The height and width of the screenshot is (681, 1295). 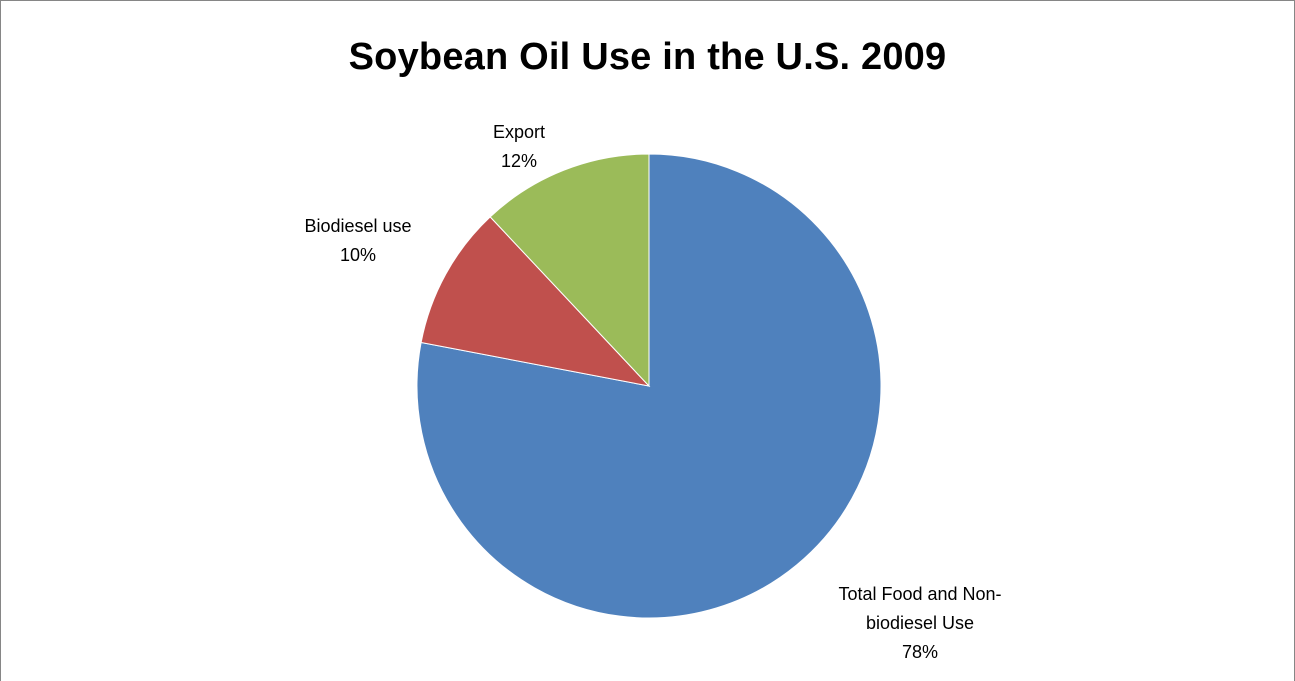 What do you see at coordinates (358, 226) in the screenshot?
I see `slice-label-name-line: Biodiesel use` at bounding box center [358, 226].